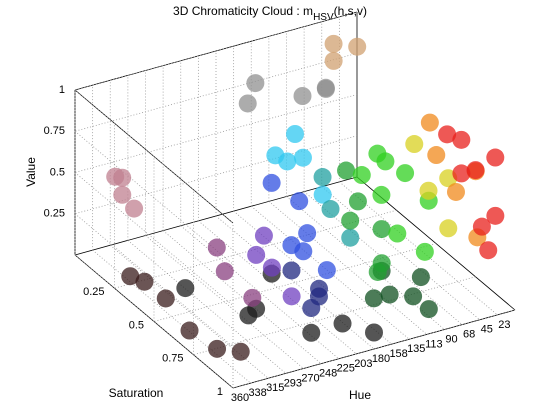  What do you see at coordinates (62, 90) in the screenshot?
I see `z-tick-label: 1` at bounding box center [62, 90].